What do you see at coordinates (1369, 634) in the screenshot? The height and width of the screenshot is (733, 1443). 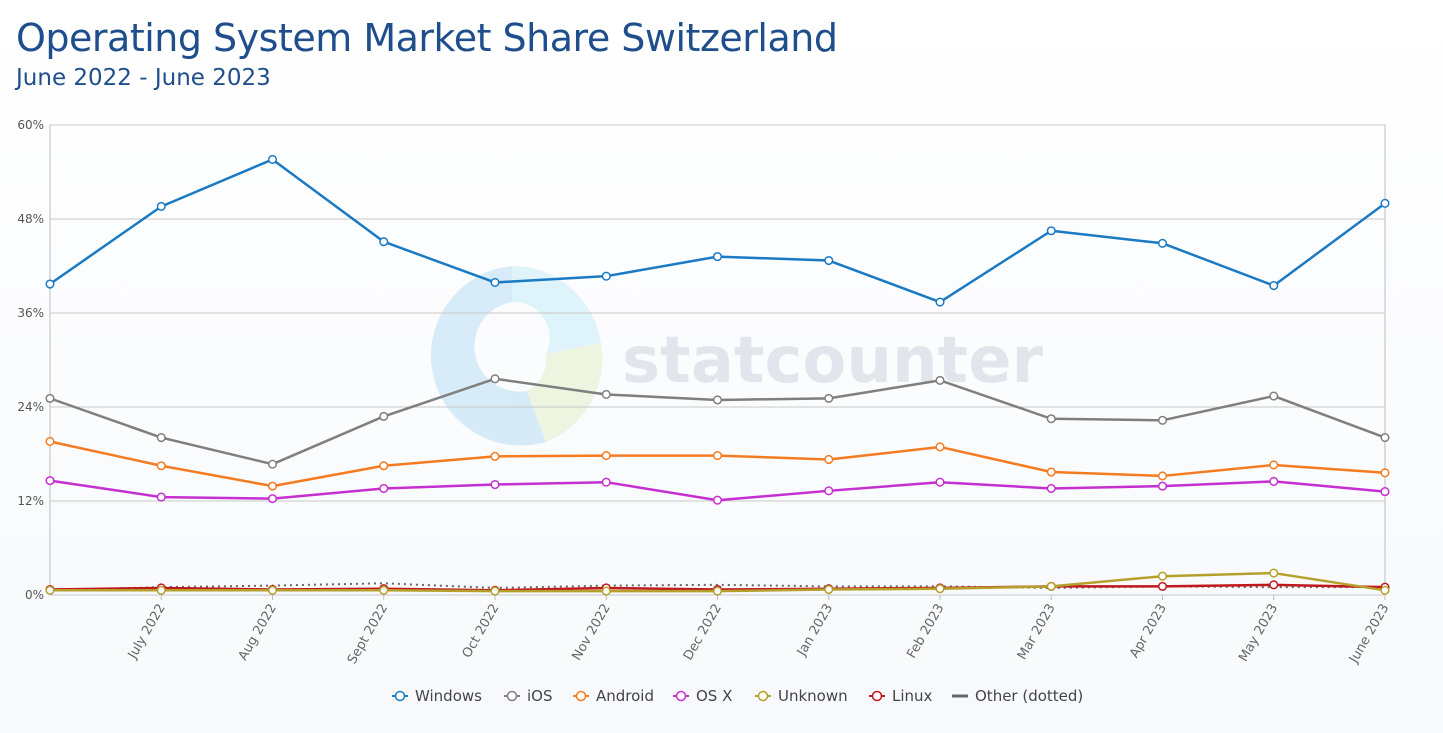 I see `x-tick-label: June 2023` at bounding box center [1369, 634].